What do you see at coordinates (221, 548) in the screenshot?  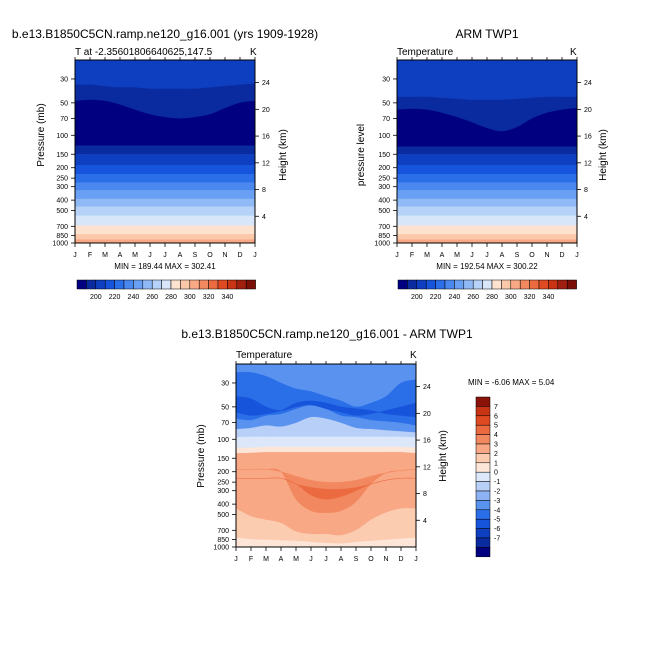 I see `diff-ytick-label: 1000` at bounding box center [221, 548].